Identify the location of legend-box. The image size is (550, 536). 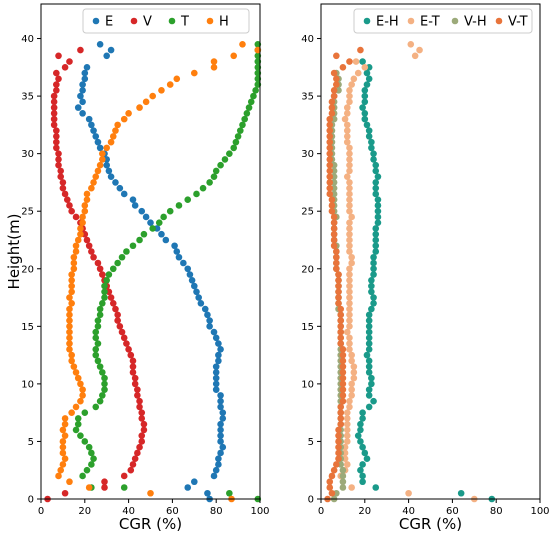
(166, 21).